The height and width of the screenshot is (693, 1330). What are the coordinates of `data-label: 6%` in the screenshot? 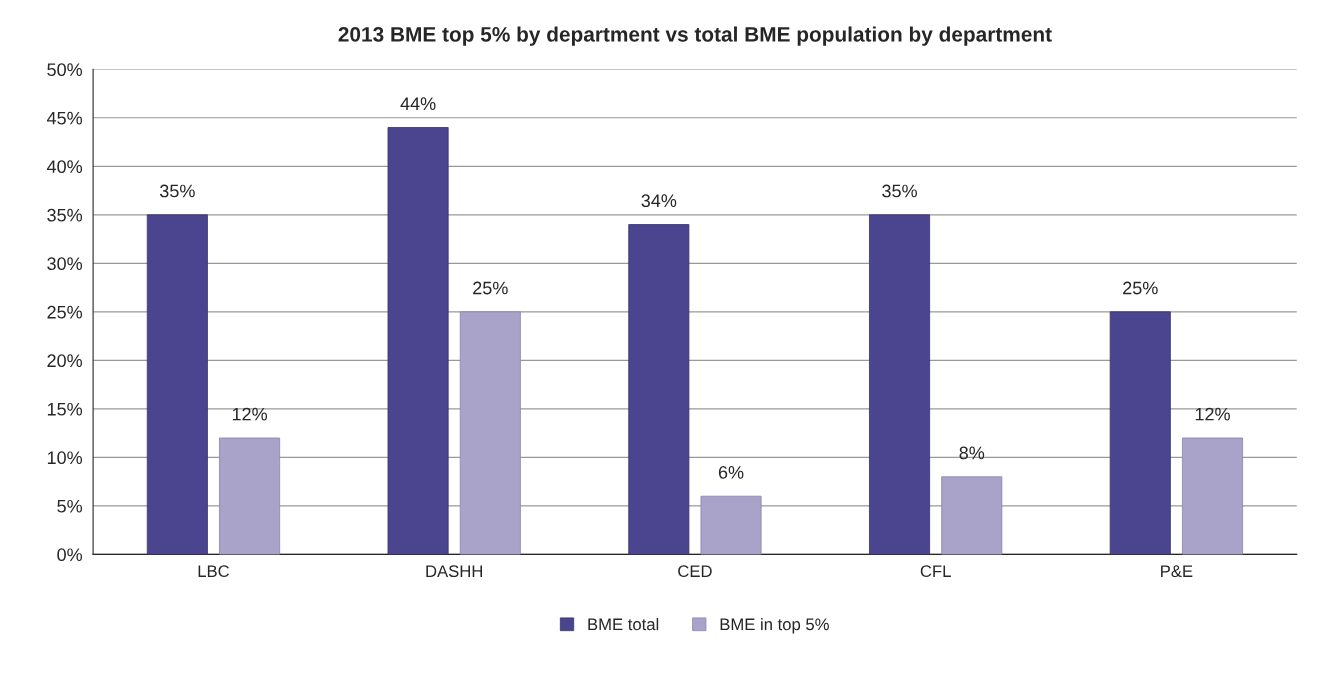 It's located at (731, 472).